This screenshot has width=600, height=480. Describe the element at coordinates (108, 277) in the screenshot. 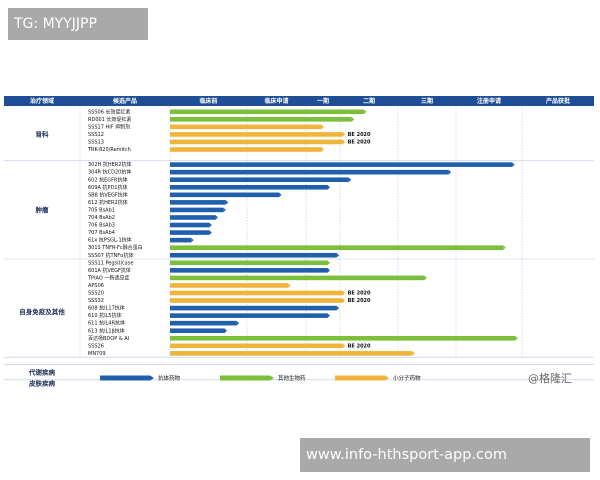

I see `product-label: TPIAO 一新适应症` at that location.